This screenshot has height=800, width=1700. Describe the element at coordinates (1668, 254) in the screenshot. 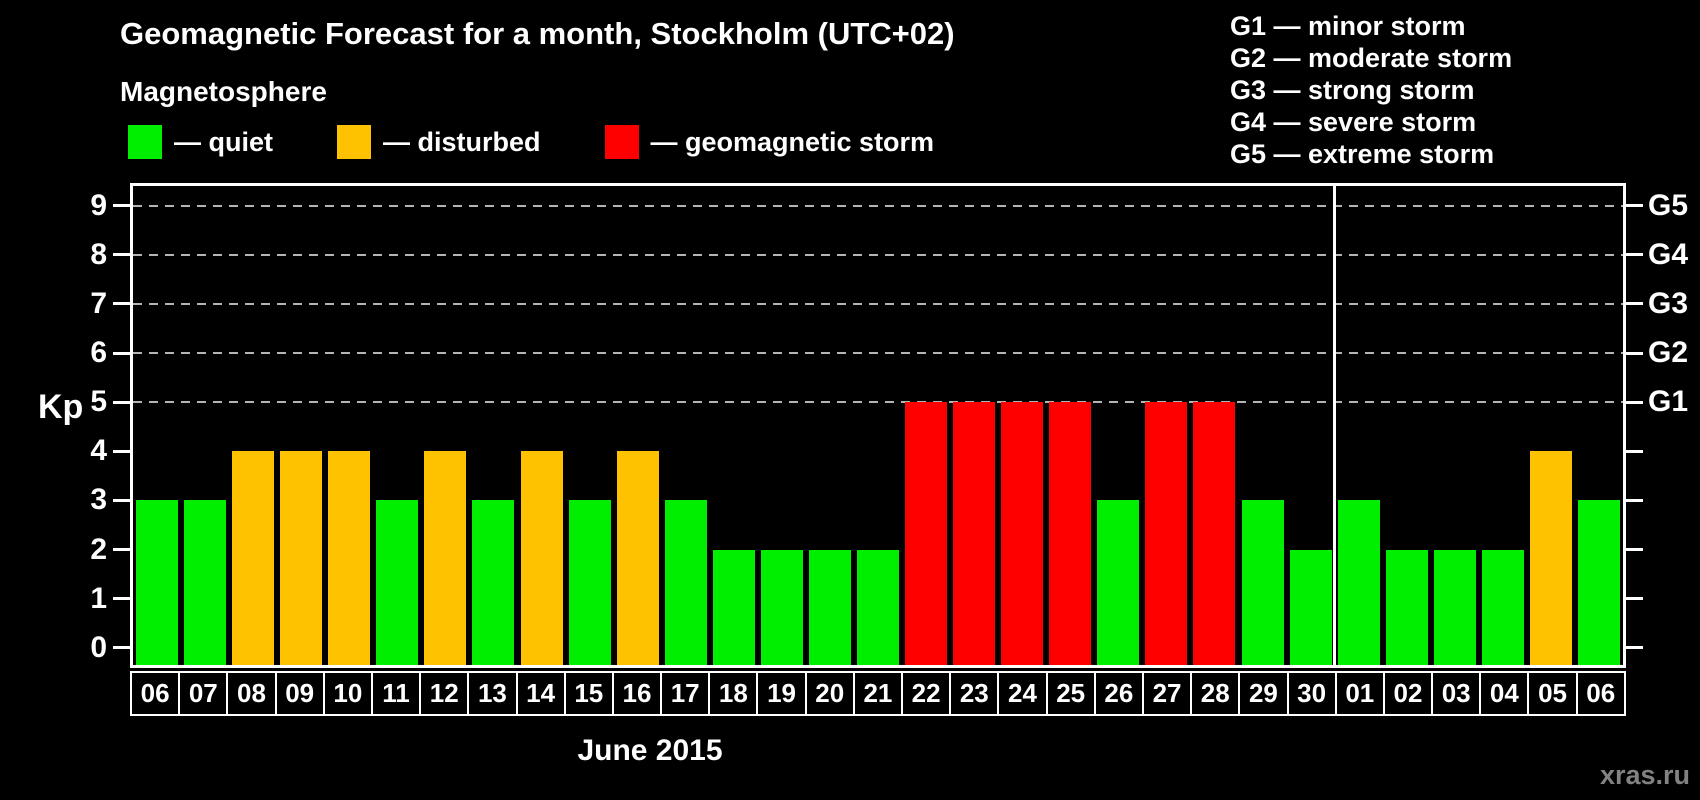

I see `right-axis-label-g4: G4` at that location.